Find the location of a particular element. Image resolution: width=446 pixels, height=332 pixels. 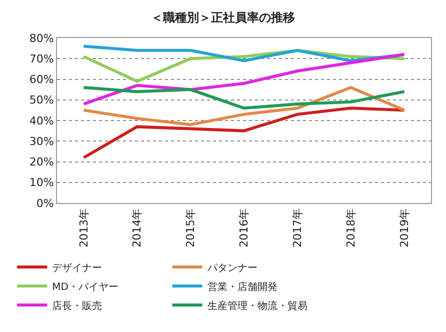

legend-label: 店長・販売 is located at coordinates (77, 306).